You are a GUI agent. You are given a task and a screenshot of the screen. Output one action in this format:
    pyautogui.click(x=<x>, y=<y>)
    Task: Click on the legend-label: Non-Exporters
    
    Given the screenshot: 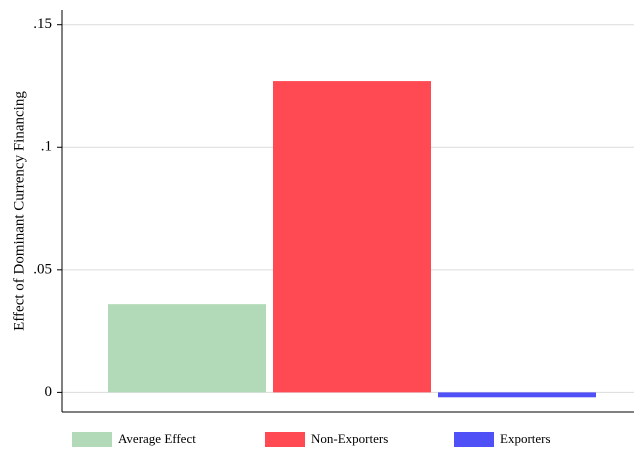 What is the action you would take?
    pyautogui.click(x=349, y=438)
    